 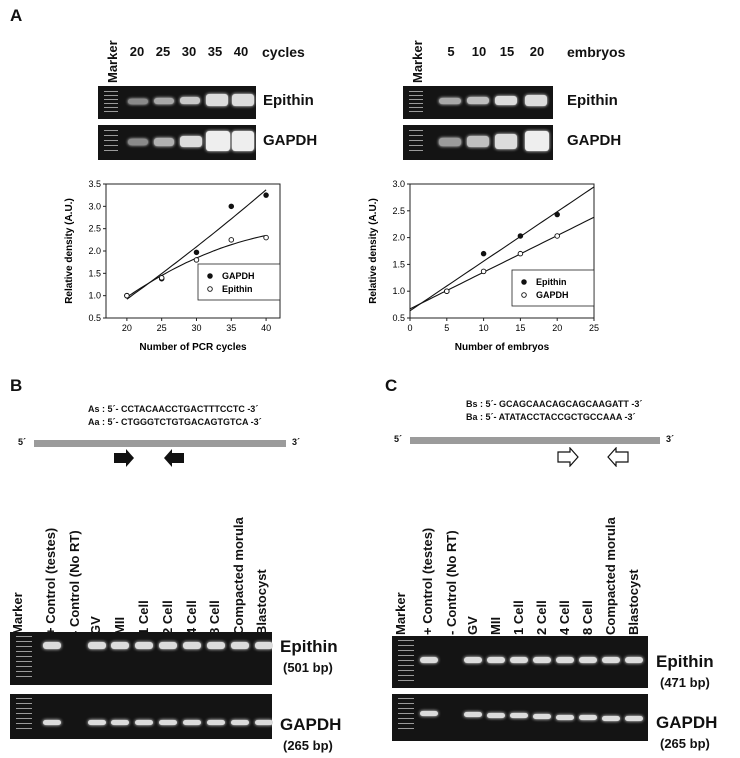 I want to click on panel-c-gapdh-gel, so click(x=520, y=717).